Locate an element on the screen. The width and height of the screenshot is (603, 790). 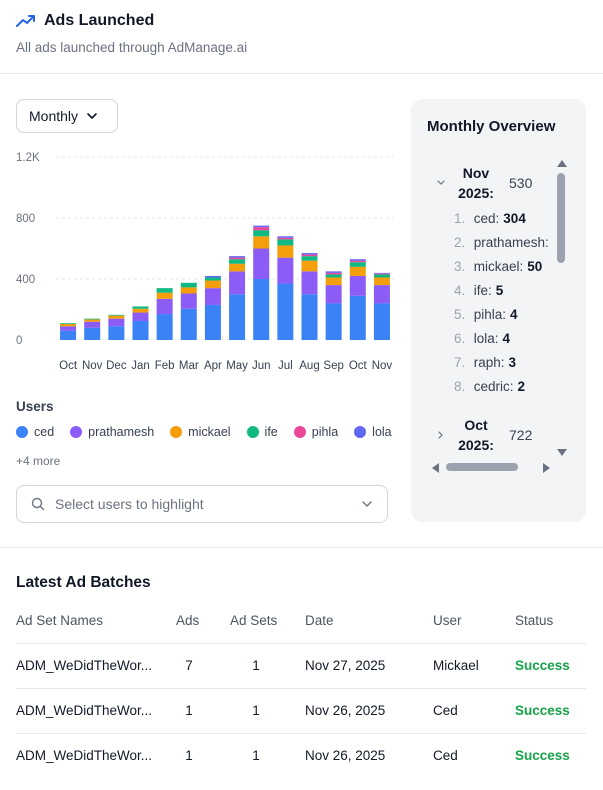
legend-more-link: +4 more is located at coordinates (38, 461).